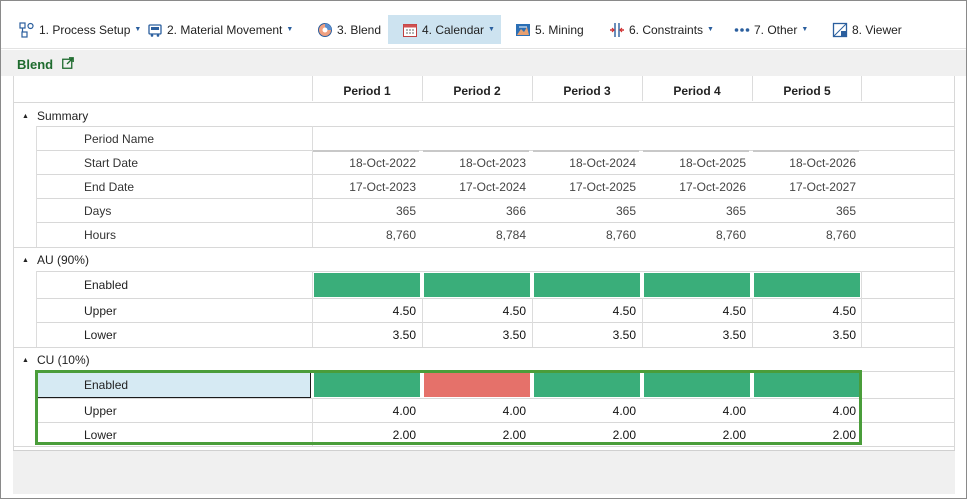  What do you see at coordinates (173, 385) in the screenshot?
I see `selected-row-label-cell` at bounding box center [173, 385].